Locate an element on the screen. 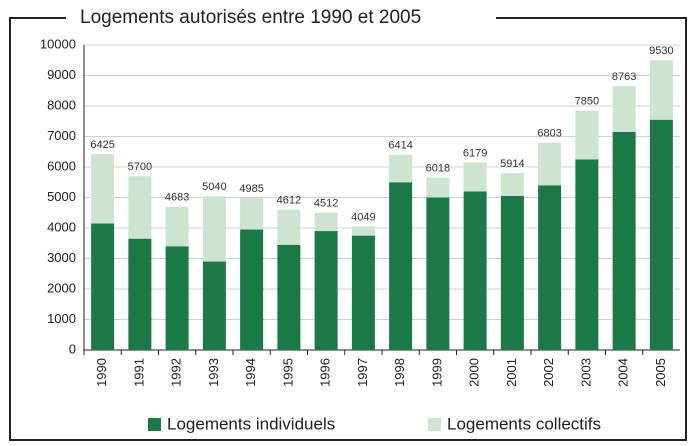  y-tick-label: 7000 is located at coordinates (61, 135).